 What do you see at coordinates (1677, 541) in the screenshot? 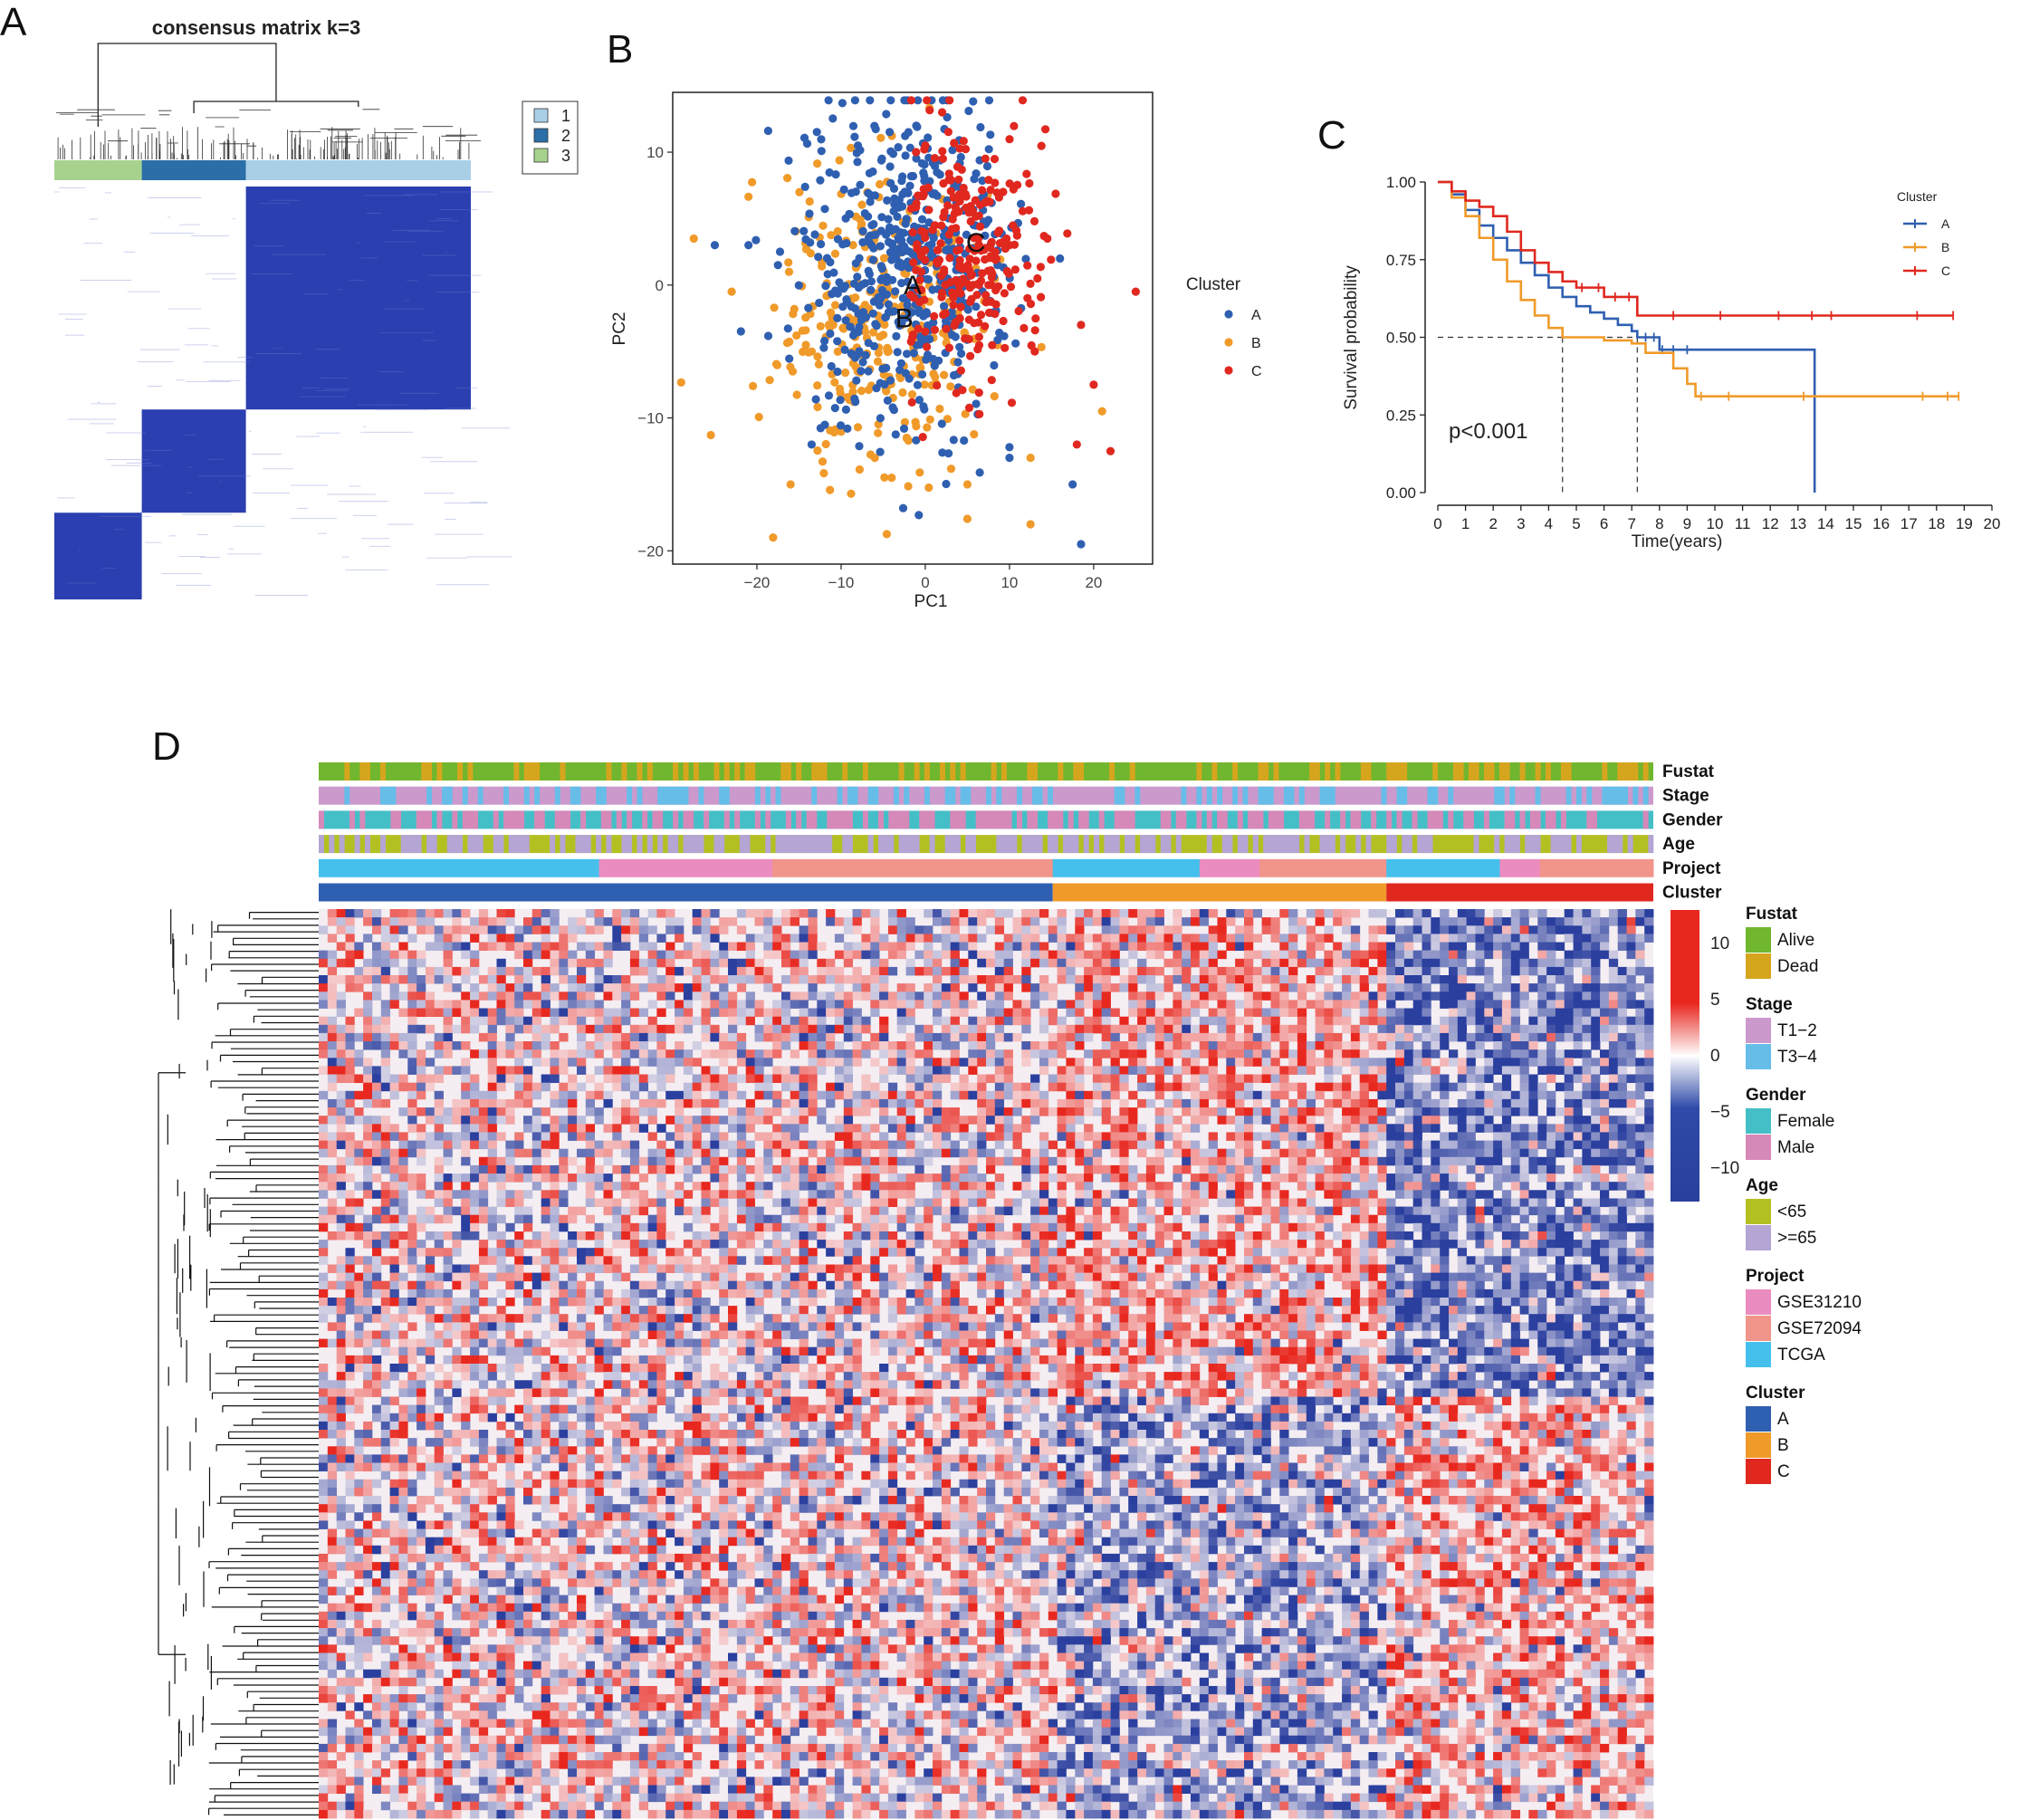
I see `km-x-label: Time(years)` at bounding box center [1677, 541].